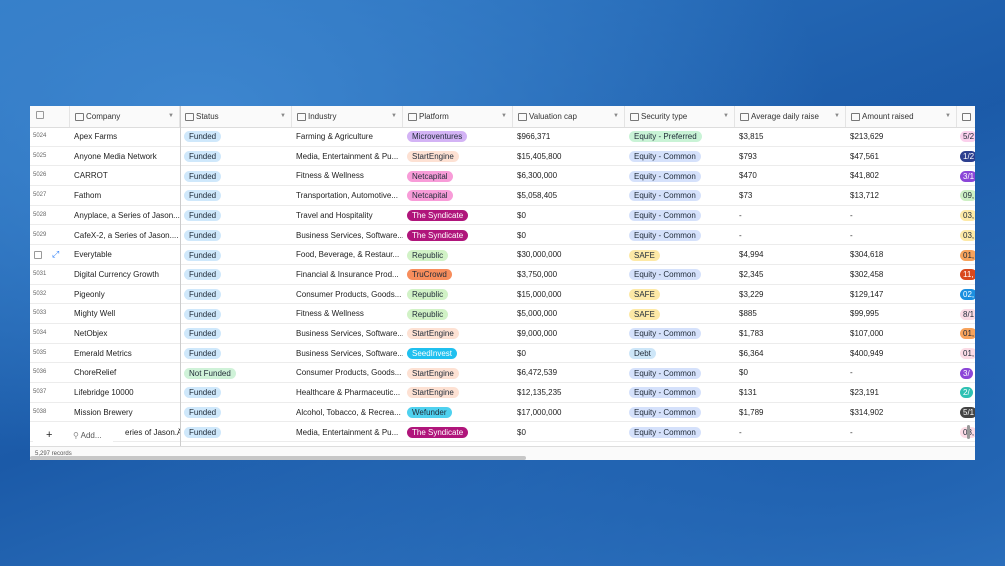 The height and width of the screenshot is (566, 1005). I want to click on row-number: 5035, so click(40, 352).